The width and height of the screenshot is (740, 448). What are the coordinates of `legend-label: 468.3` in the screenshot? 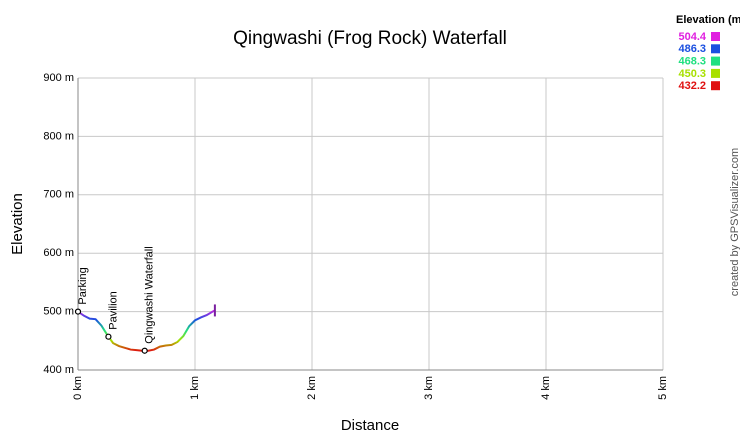 It's located at (692, 62).